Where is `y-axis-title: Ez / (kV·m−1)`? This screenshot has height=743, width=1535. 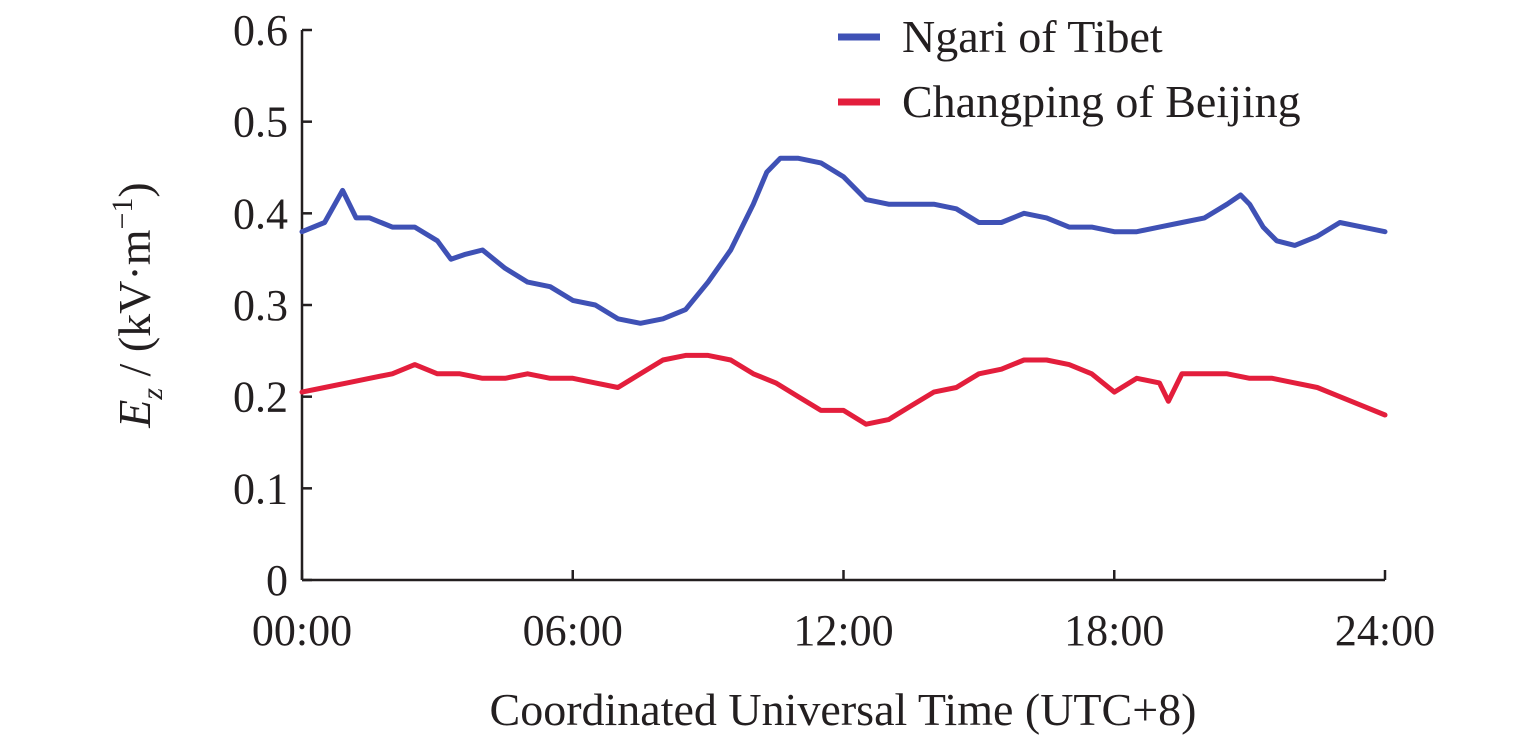
y-axis-title: Ez / (kV·m−1) is located at coordinates (137, 305).